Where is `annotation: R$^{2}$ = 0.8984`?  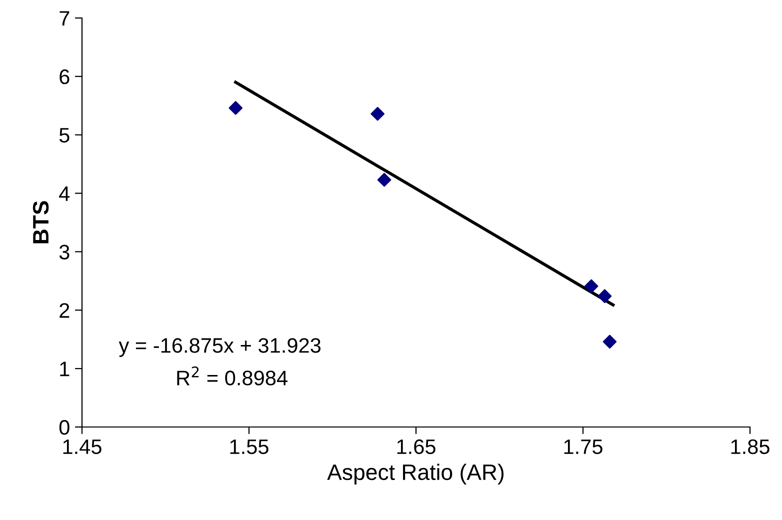 annotation: R$^{2}$ = 0.8984 is located at coordinates (232, 376).